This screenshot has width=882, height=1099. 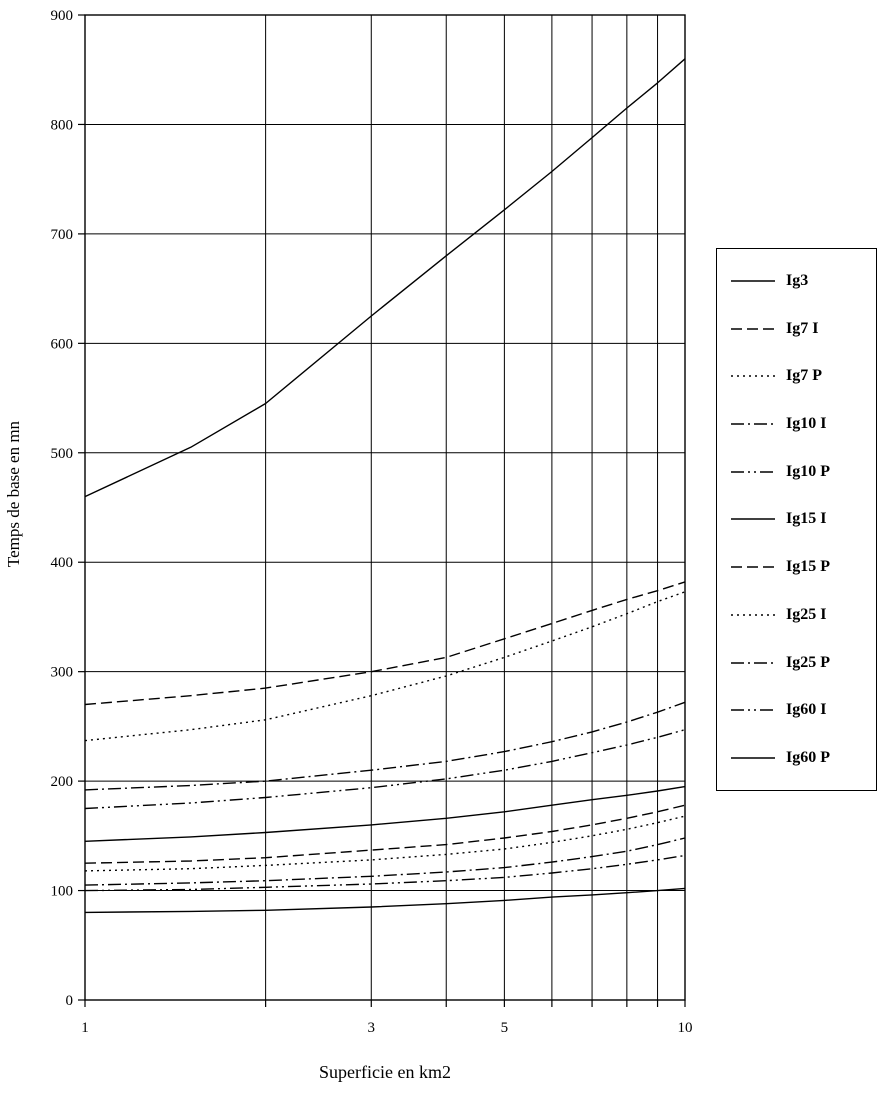 What do you see at coordinates (13, 494) in the screenshot?
I see `y-axis-title: Temps de base en mn` at bounding box center [13, 494].